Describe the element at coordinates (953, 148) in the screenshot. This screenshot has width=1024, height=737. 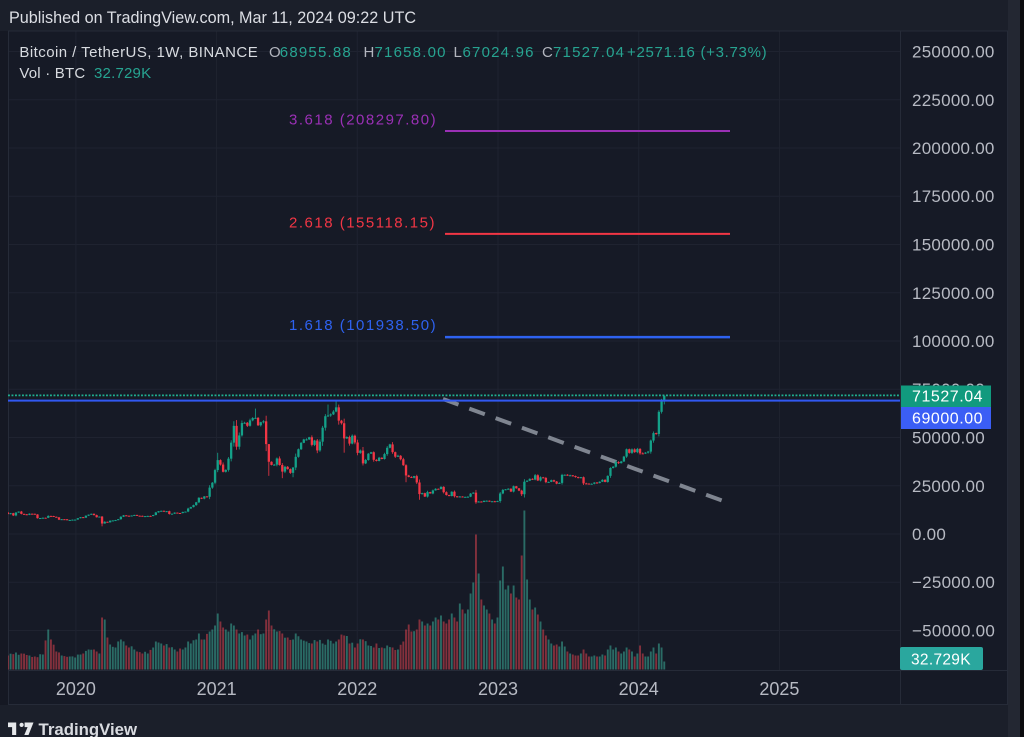
I see `svg-text: 200000.00` at that location.